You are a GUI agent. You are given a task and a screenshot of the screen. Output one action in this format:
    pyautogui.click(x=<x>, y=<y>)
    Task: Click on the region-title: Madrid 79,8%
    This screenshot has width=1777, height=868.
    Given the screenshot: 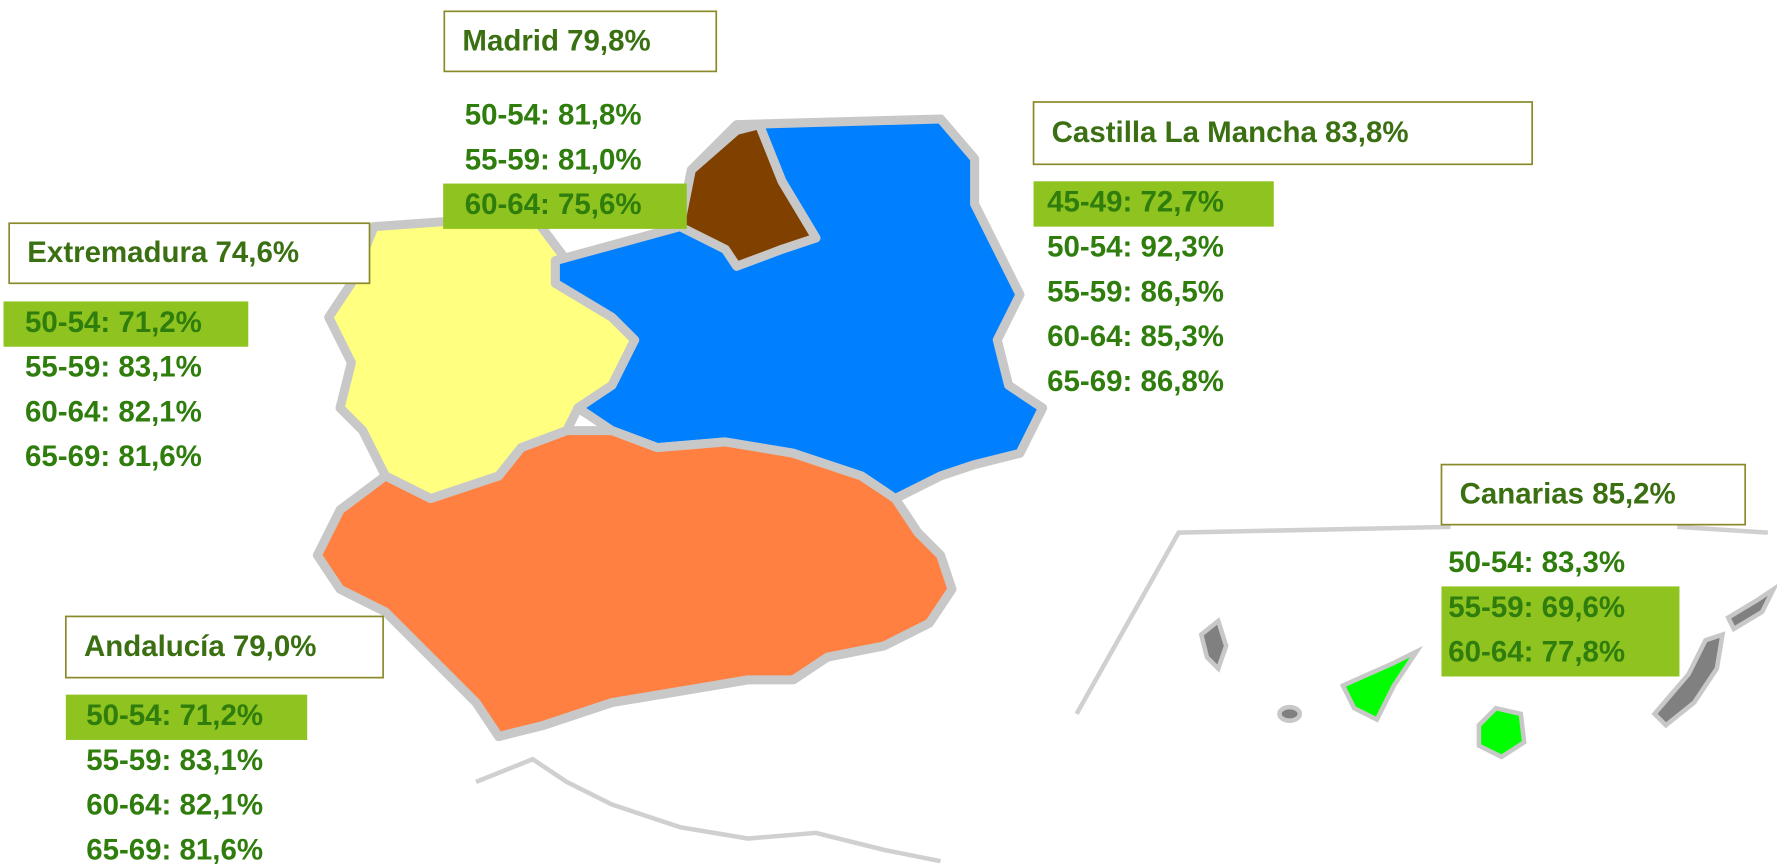 What is the action you would take?
    pyautogui.click(x=556, y=40)
    